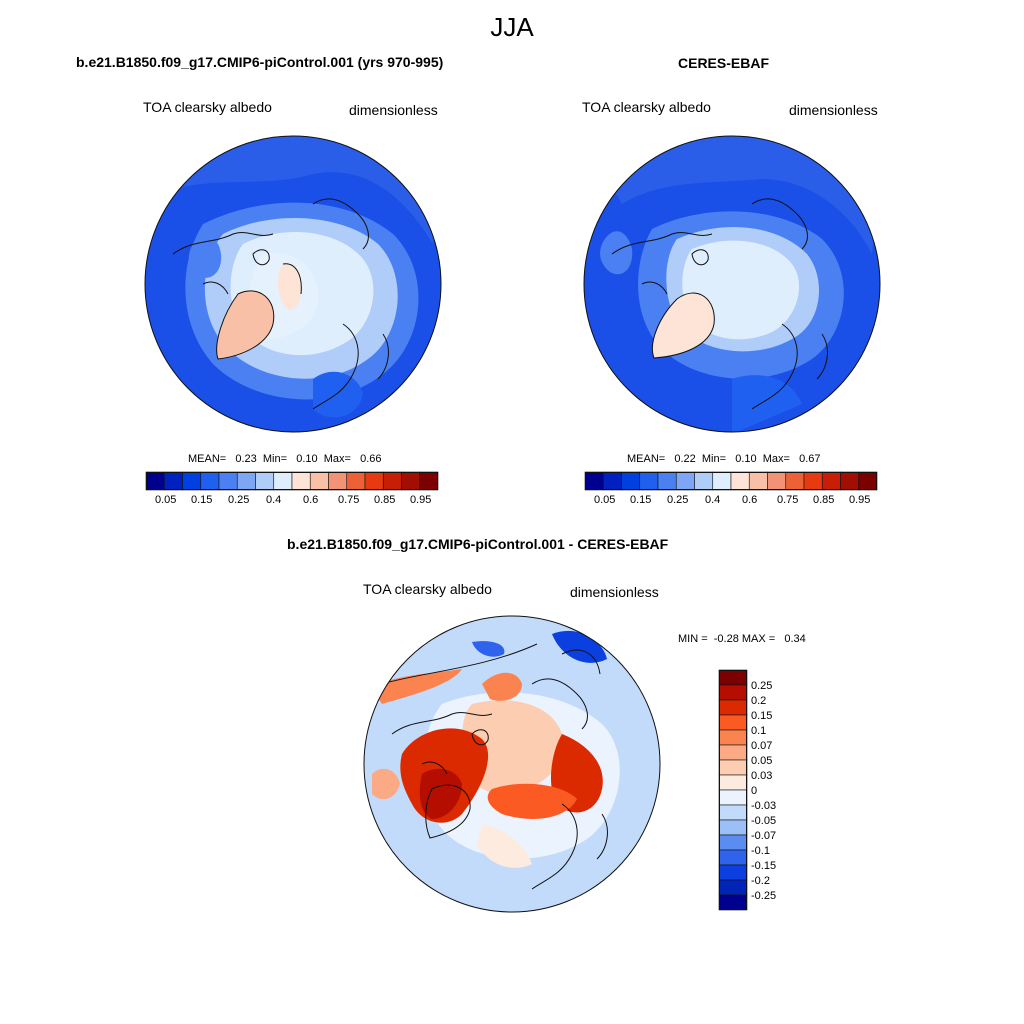  I want to click on colorbar-obs, so click(731, 481).